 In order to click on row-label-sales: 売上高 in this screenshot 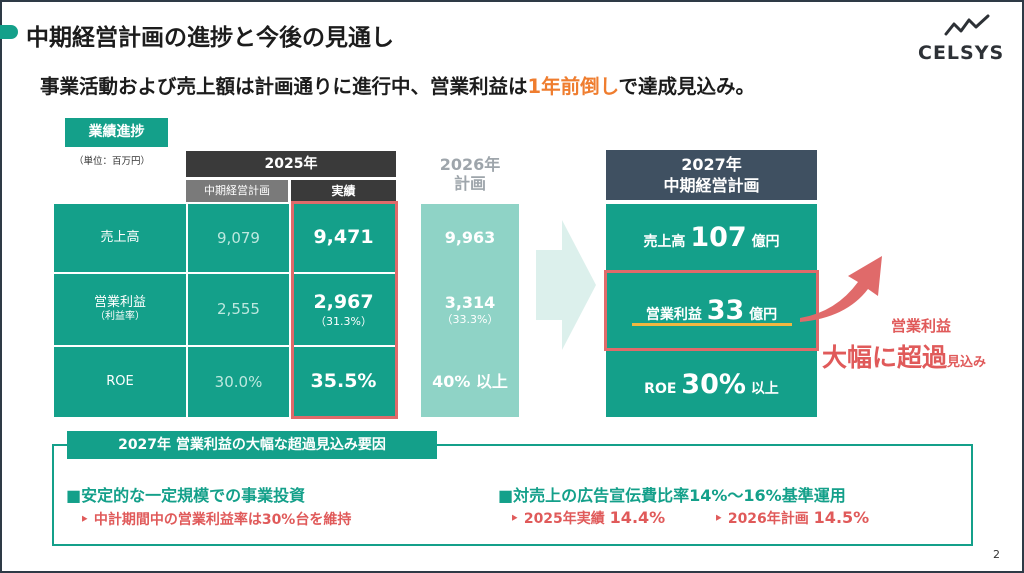, I will do `click(120, 238)`.